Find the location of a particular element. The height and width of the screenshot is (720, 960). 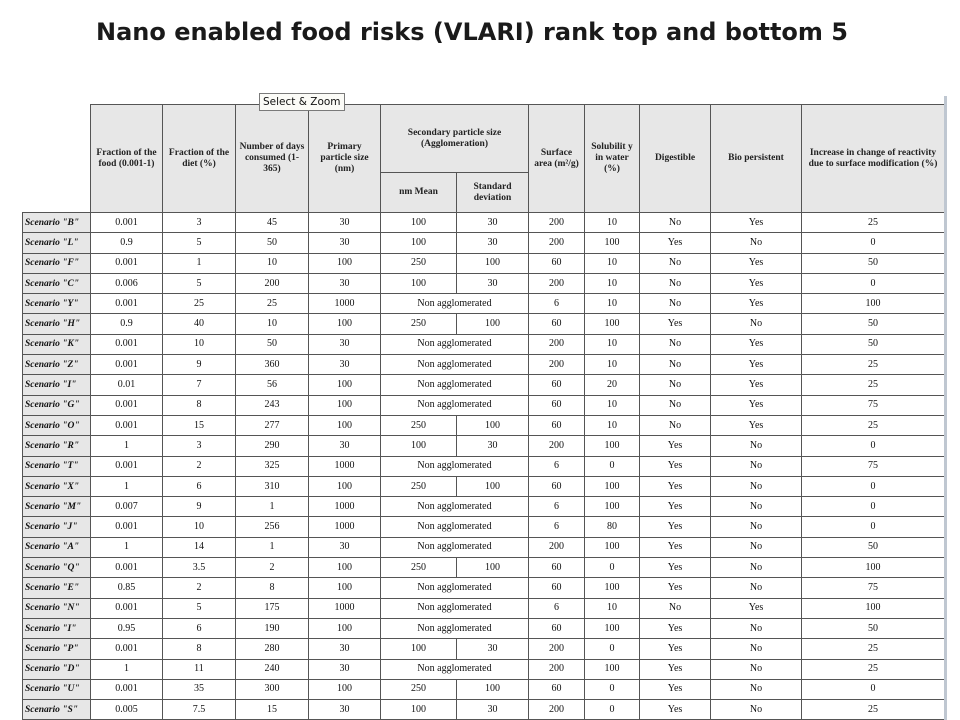

cell-days-consumed: 190 is located at coordinates (272, 628).